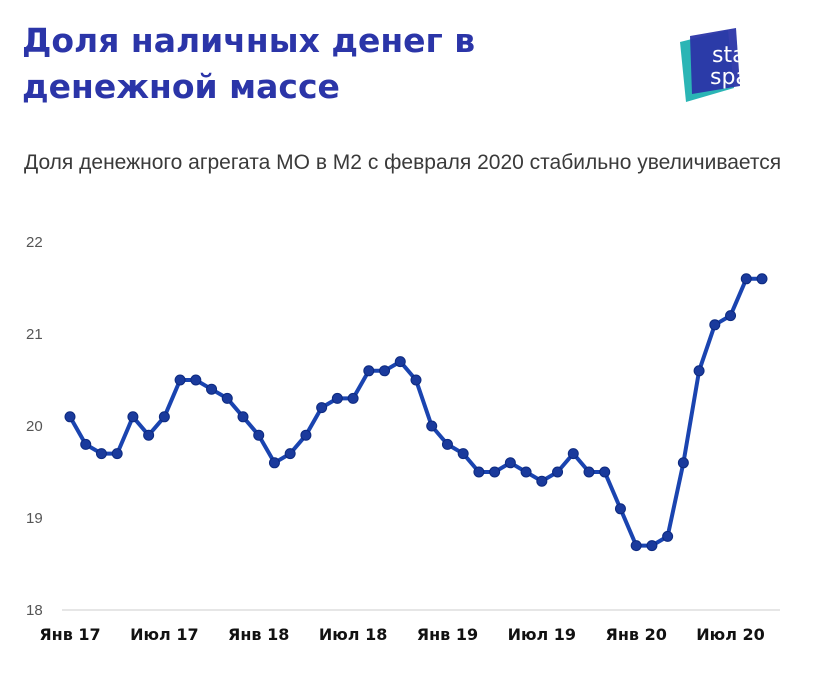 This screenshot has width=818, height=681. Describe the element at coordinates (34, 518) in the screenshot. I see `y-tick-label: 19` at that location.